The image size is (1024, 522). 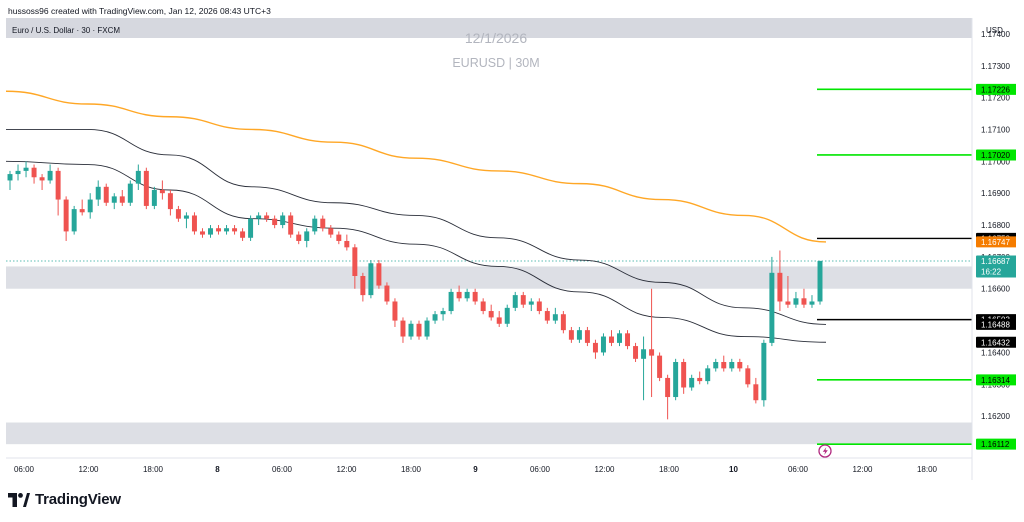 What do you see at coordinates (995, 129) in the screenshot?
I see `y-tick-label: 1.17100` at bounding box center [995, 129].